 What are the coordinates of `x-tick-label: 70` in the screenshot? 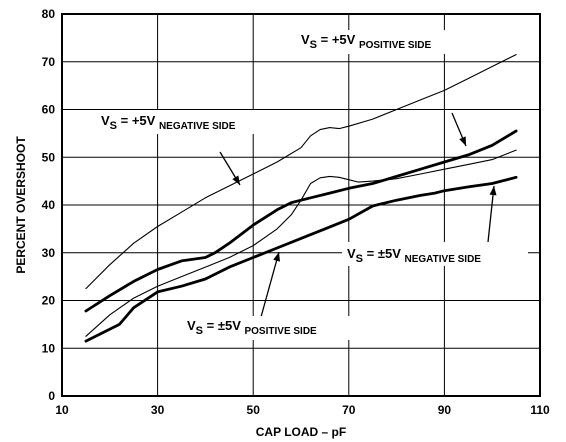 It's located at (349, 410).